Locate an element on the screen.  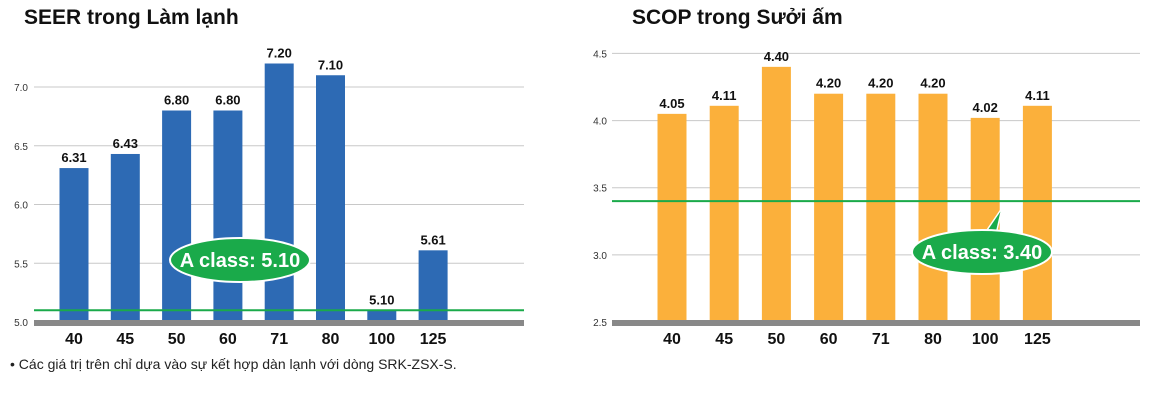
scop-ytick-label: 4.0 is located at coordinates (600, 122).